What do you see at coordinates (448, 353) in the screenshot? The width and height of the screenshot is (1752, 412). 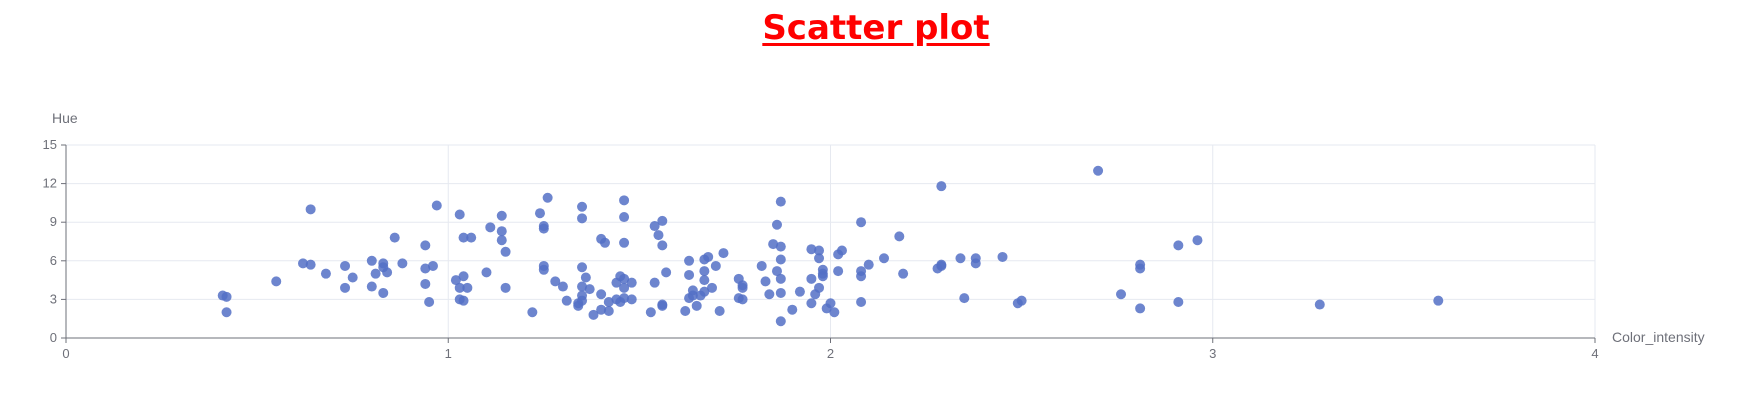 I see `x-tick-label-1: 1` at bounding box center [448, 353].